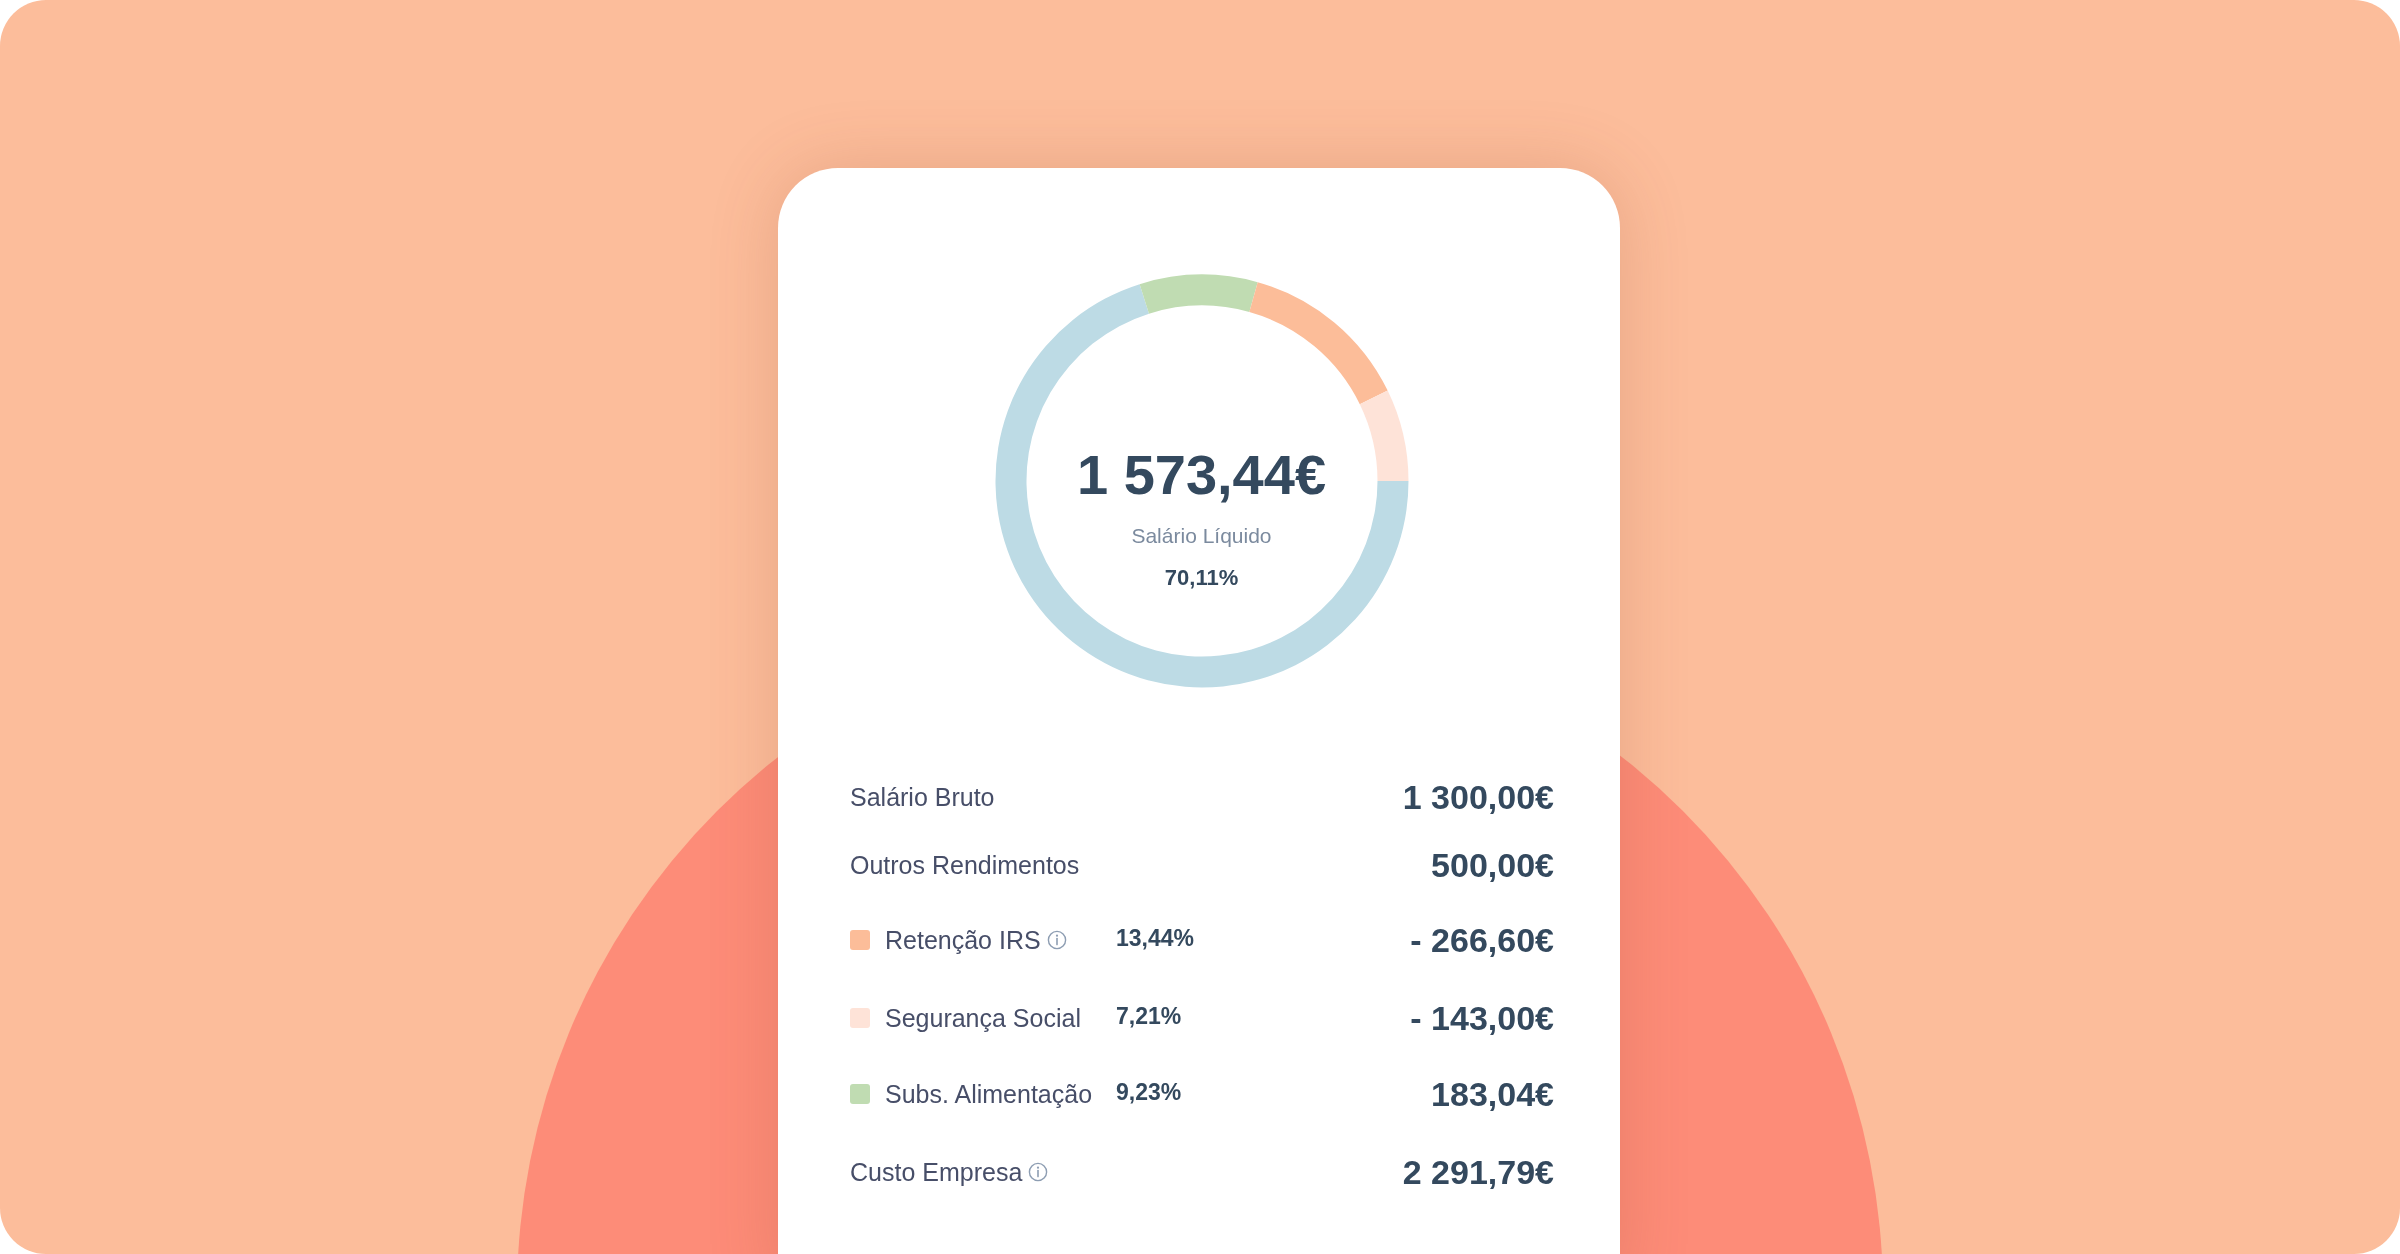 The width and height of the screenshot is (2400, 1254). I want to click on legend-label: Retenção IRS, so click(963, 939).